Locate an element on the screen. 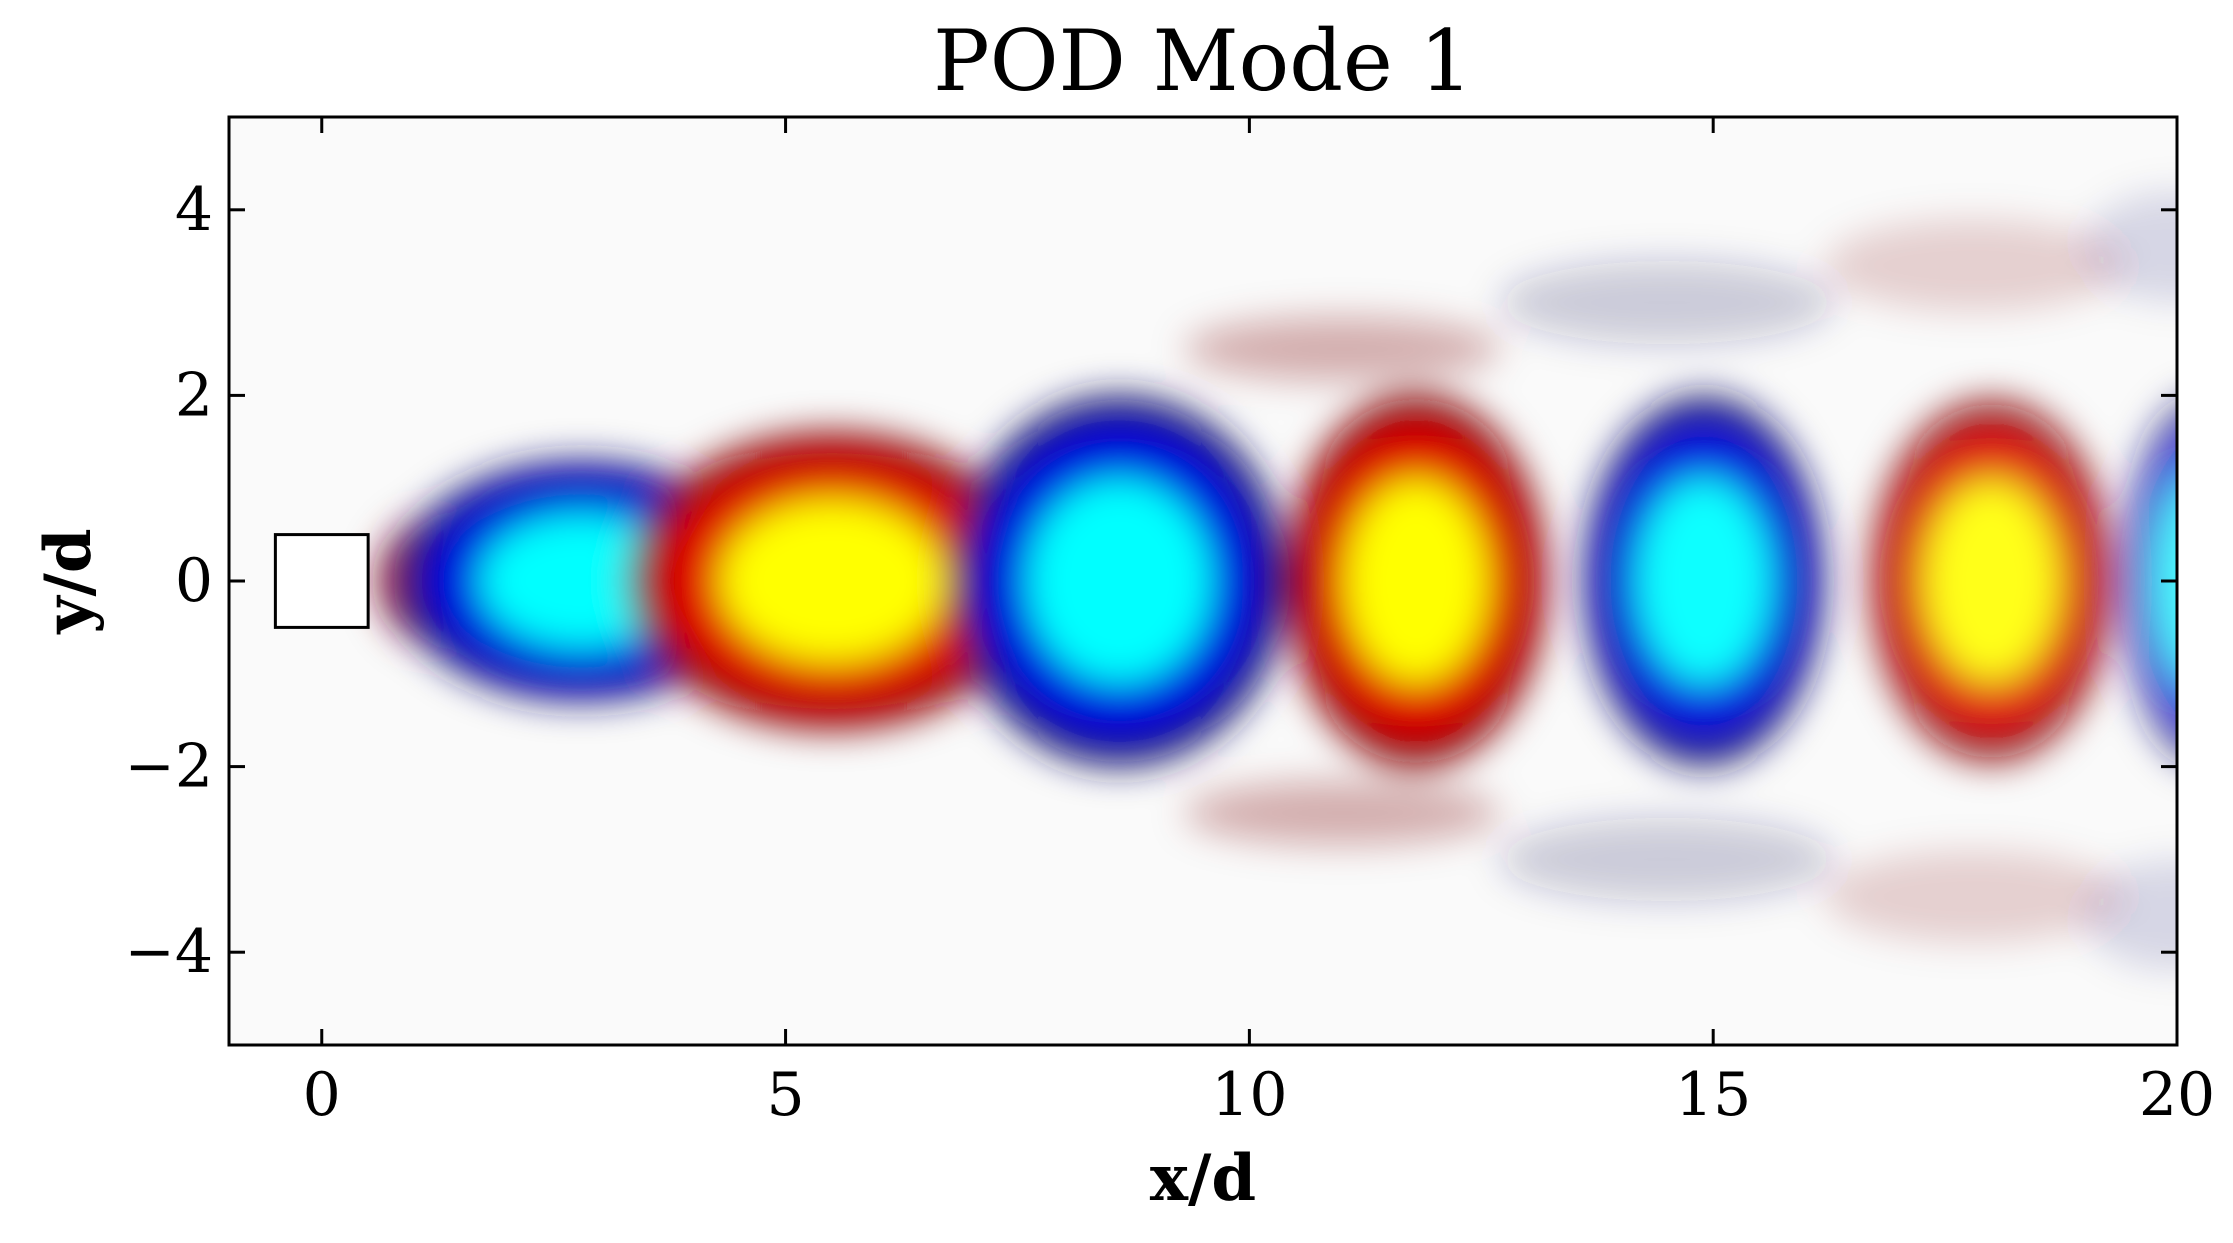 This screenshot has width=2233, height=1243. square-cylinder is located at coordinates (321, 581).